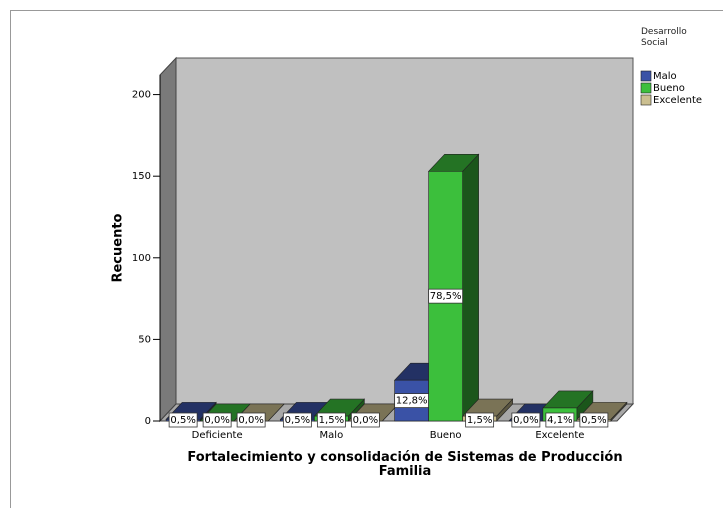  I want to click on y-tick-label: 200, so click(141, 95).